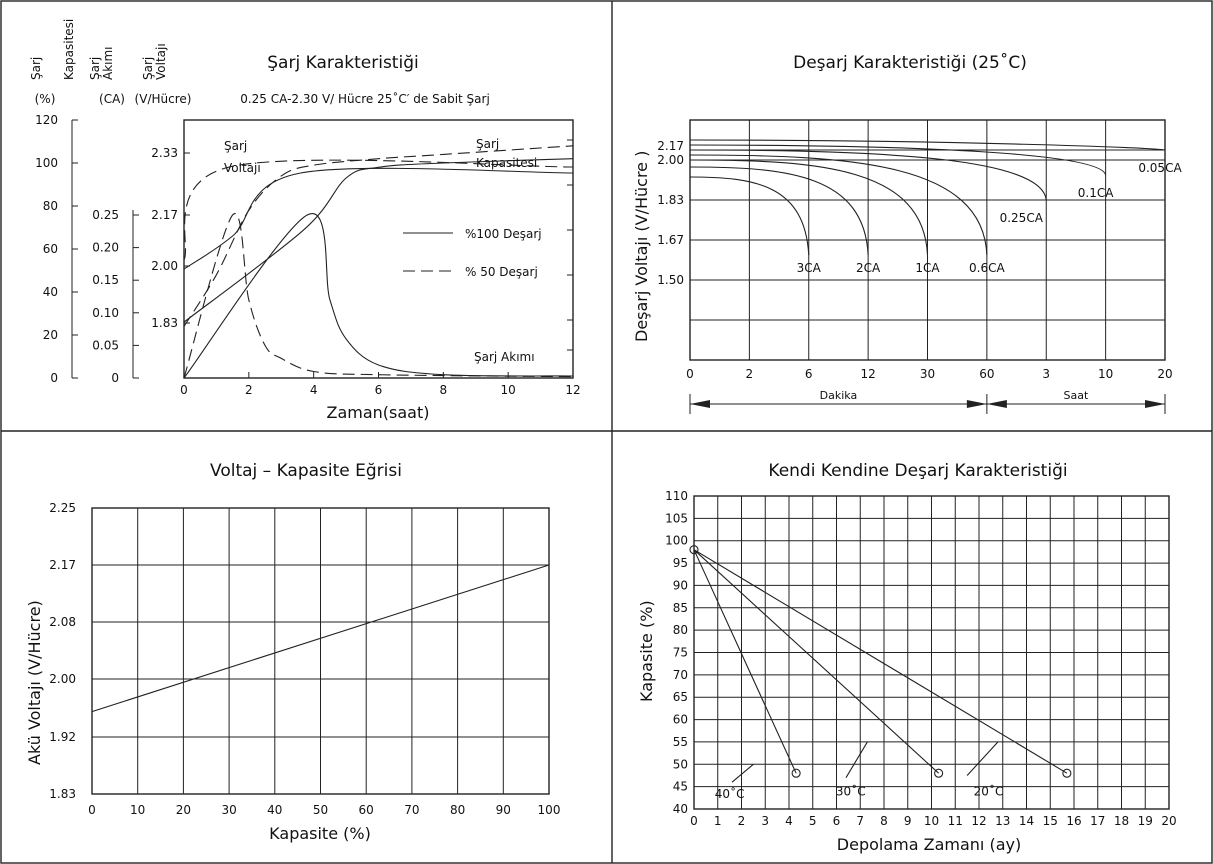 This screenshot has height=864, width=1213. I want to click on current-axis-label-line2: Akımı, so click(108, 63).